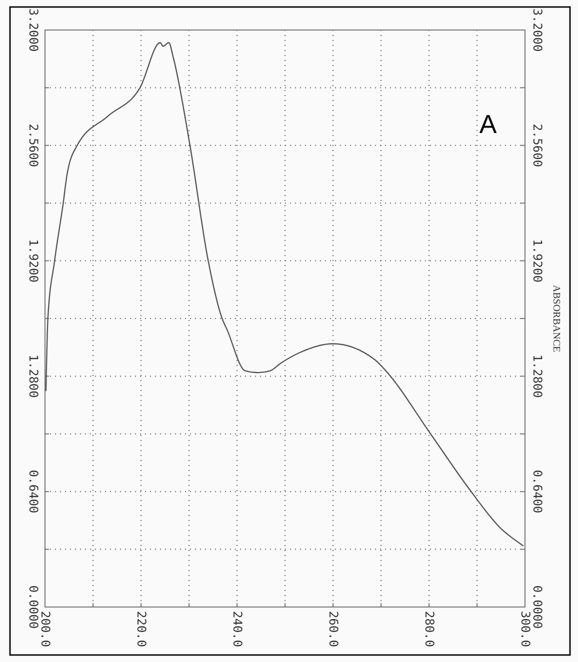 Image resolution: width=578 pixels, height=662 pixels. What do you see at coordinates (237, 629) in the screenshot?
I see `x-tick-label: 240.0` at bounding box center [237, 629].